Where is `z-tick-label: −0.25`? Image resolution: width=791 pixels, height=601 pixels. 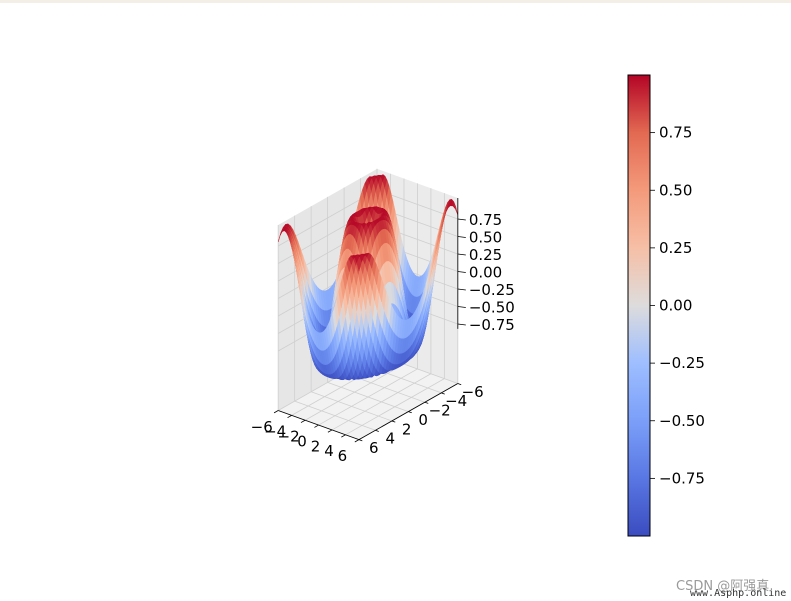 z-tick-label: −0.25 is located at coordinates (492, 290).